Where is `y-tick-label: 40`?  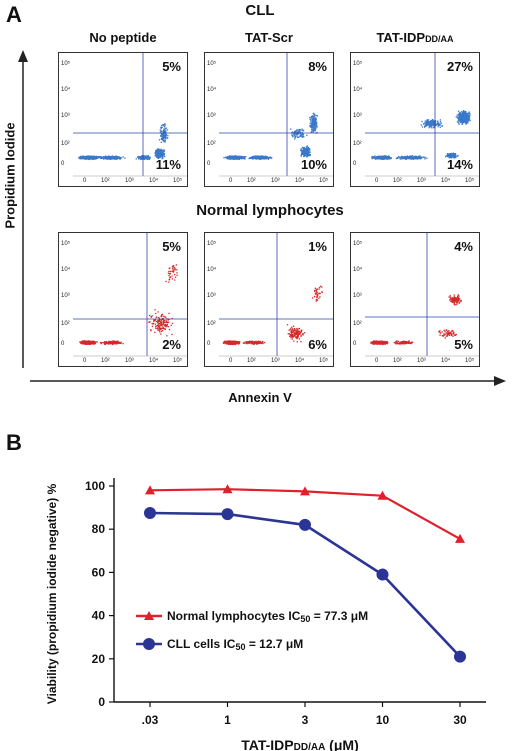 y-tick-label: 40 is located at coordinates (99, 616).